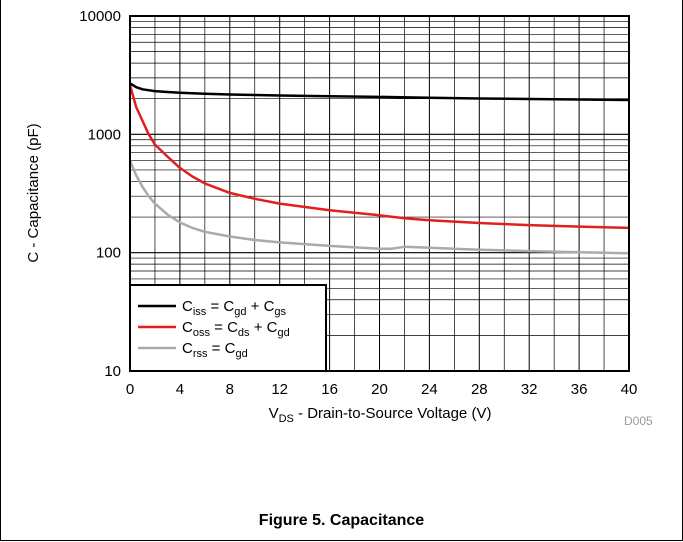 Image resolution: width=683 pixels, height=542 pixels. I want to click on x-tick-label: 20, so click(379, 389).